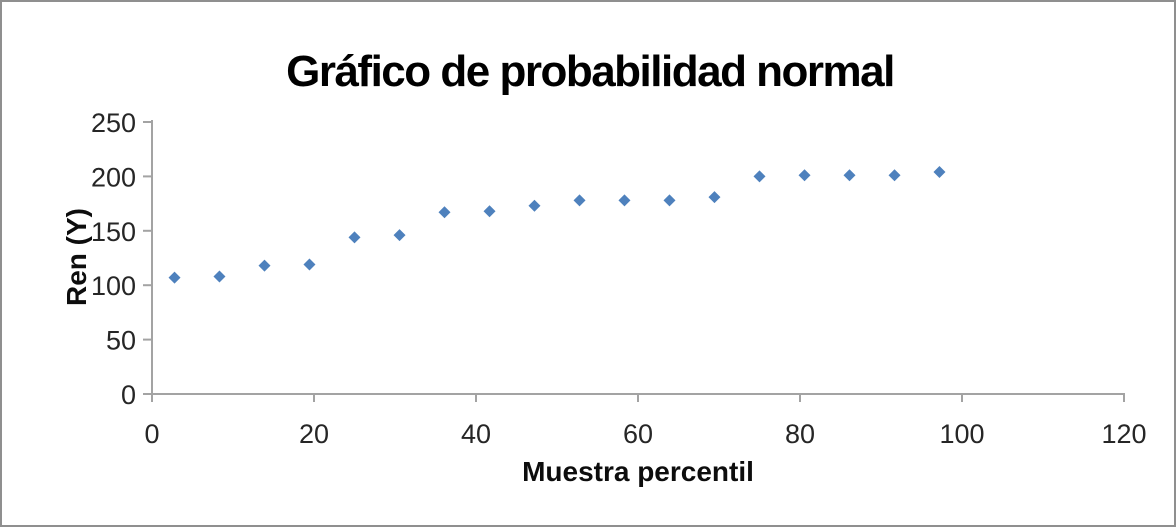  I want to click on chart-title: Gráfico de probabilidad normal, so click(590, 71).